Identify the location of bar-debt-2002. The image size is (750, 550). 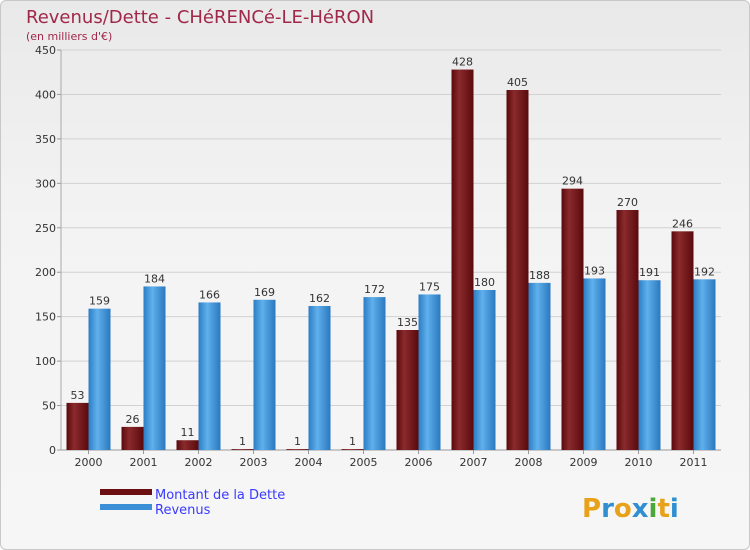
(187, 445).